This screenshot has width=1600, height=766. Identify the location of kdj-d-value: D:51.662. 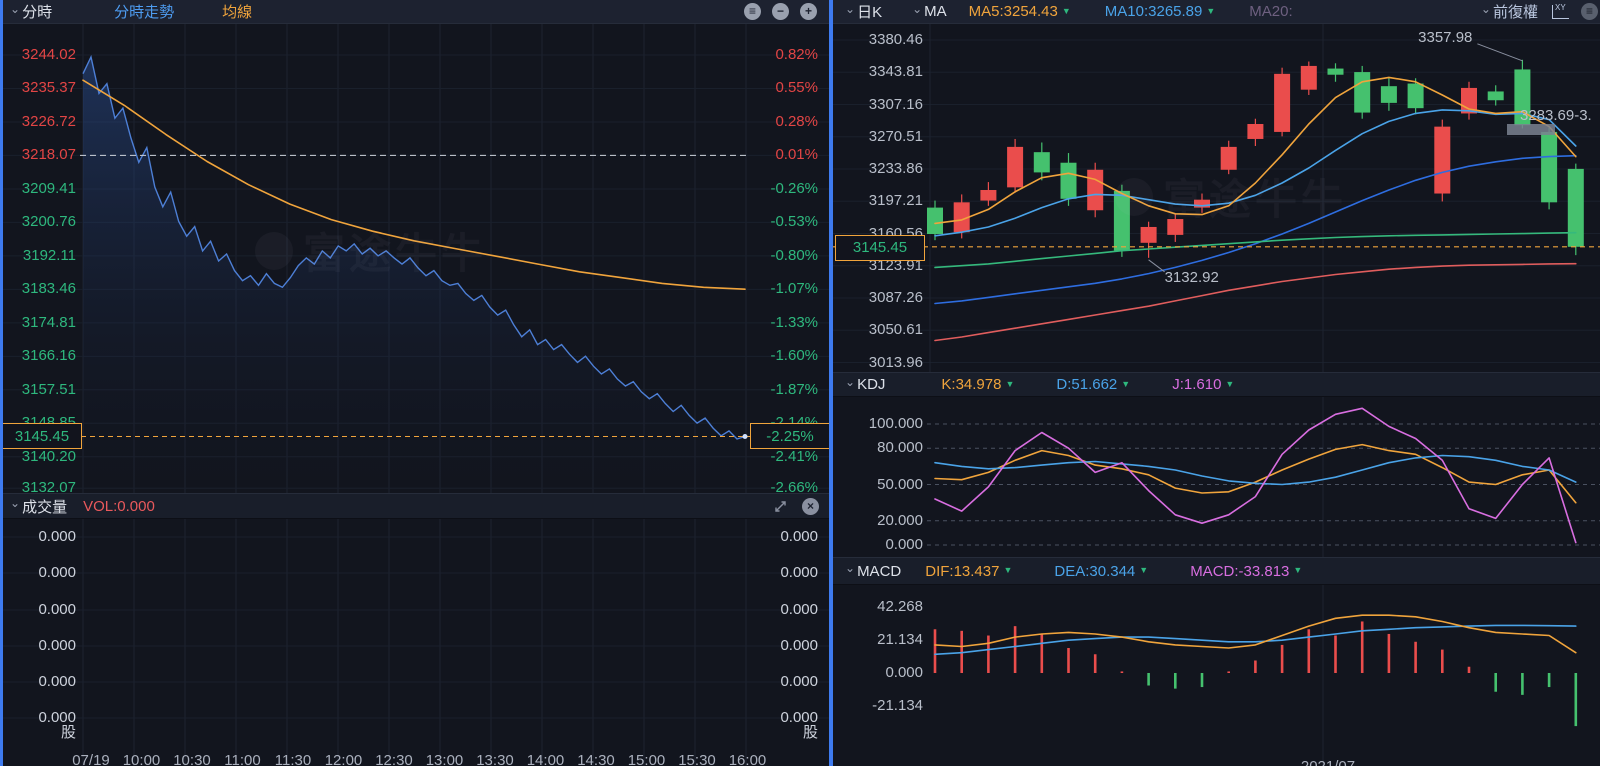
(1087, 384).